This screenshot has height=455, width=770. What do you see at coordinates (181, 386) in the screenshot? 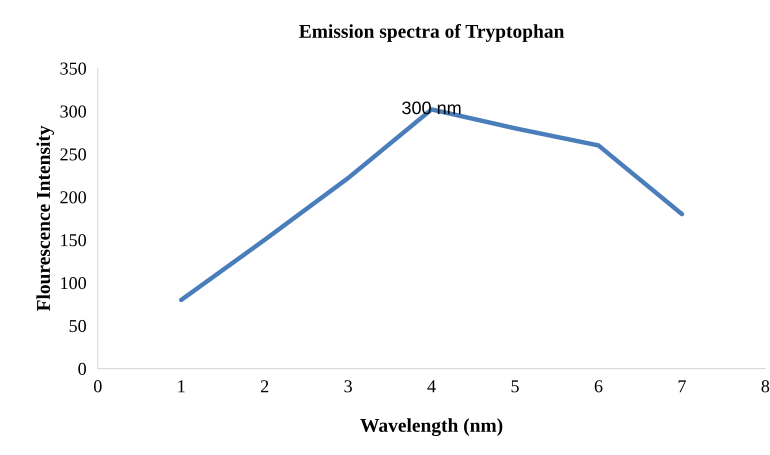
I see `x-tick-label: 1` at bounding box center [181, 386].